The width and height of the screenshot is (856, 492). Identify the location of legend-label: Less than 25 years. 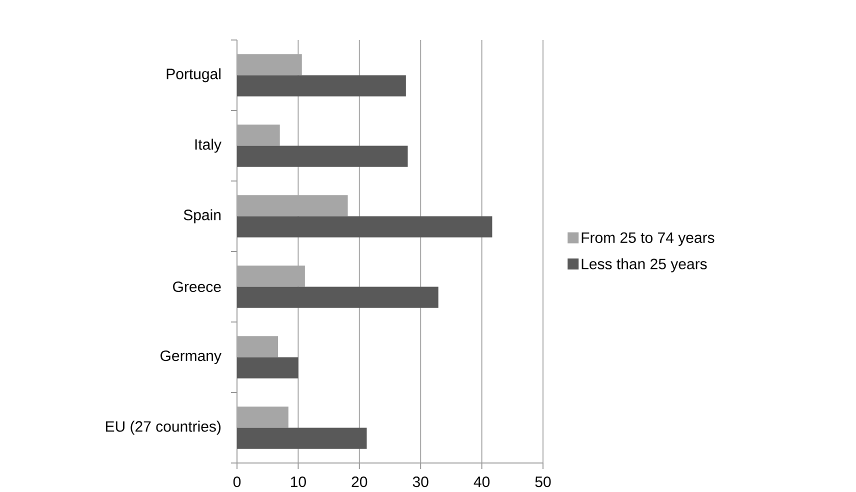
(644, 265).